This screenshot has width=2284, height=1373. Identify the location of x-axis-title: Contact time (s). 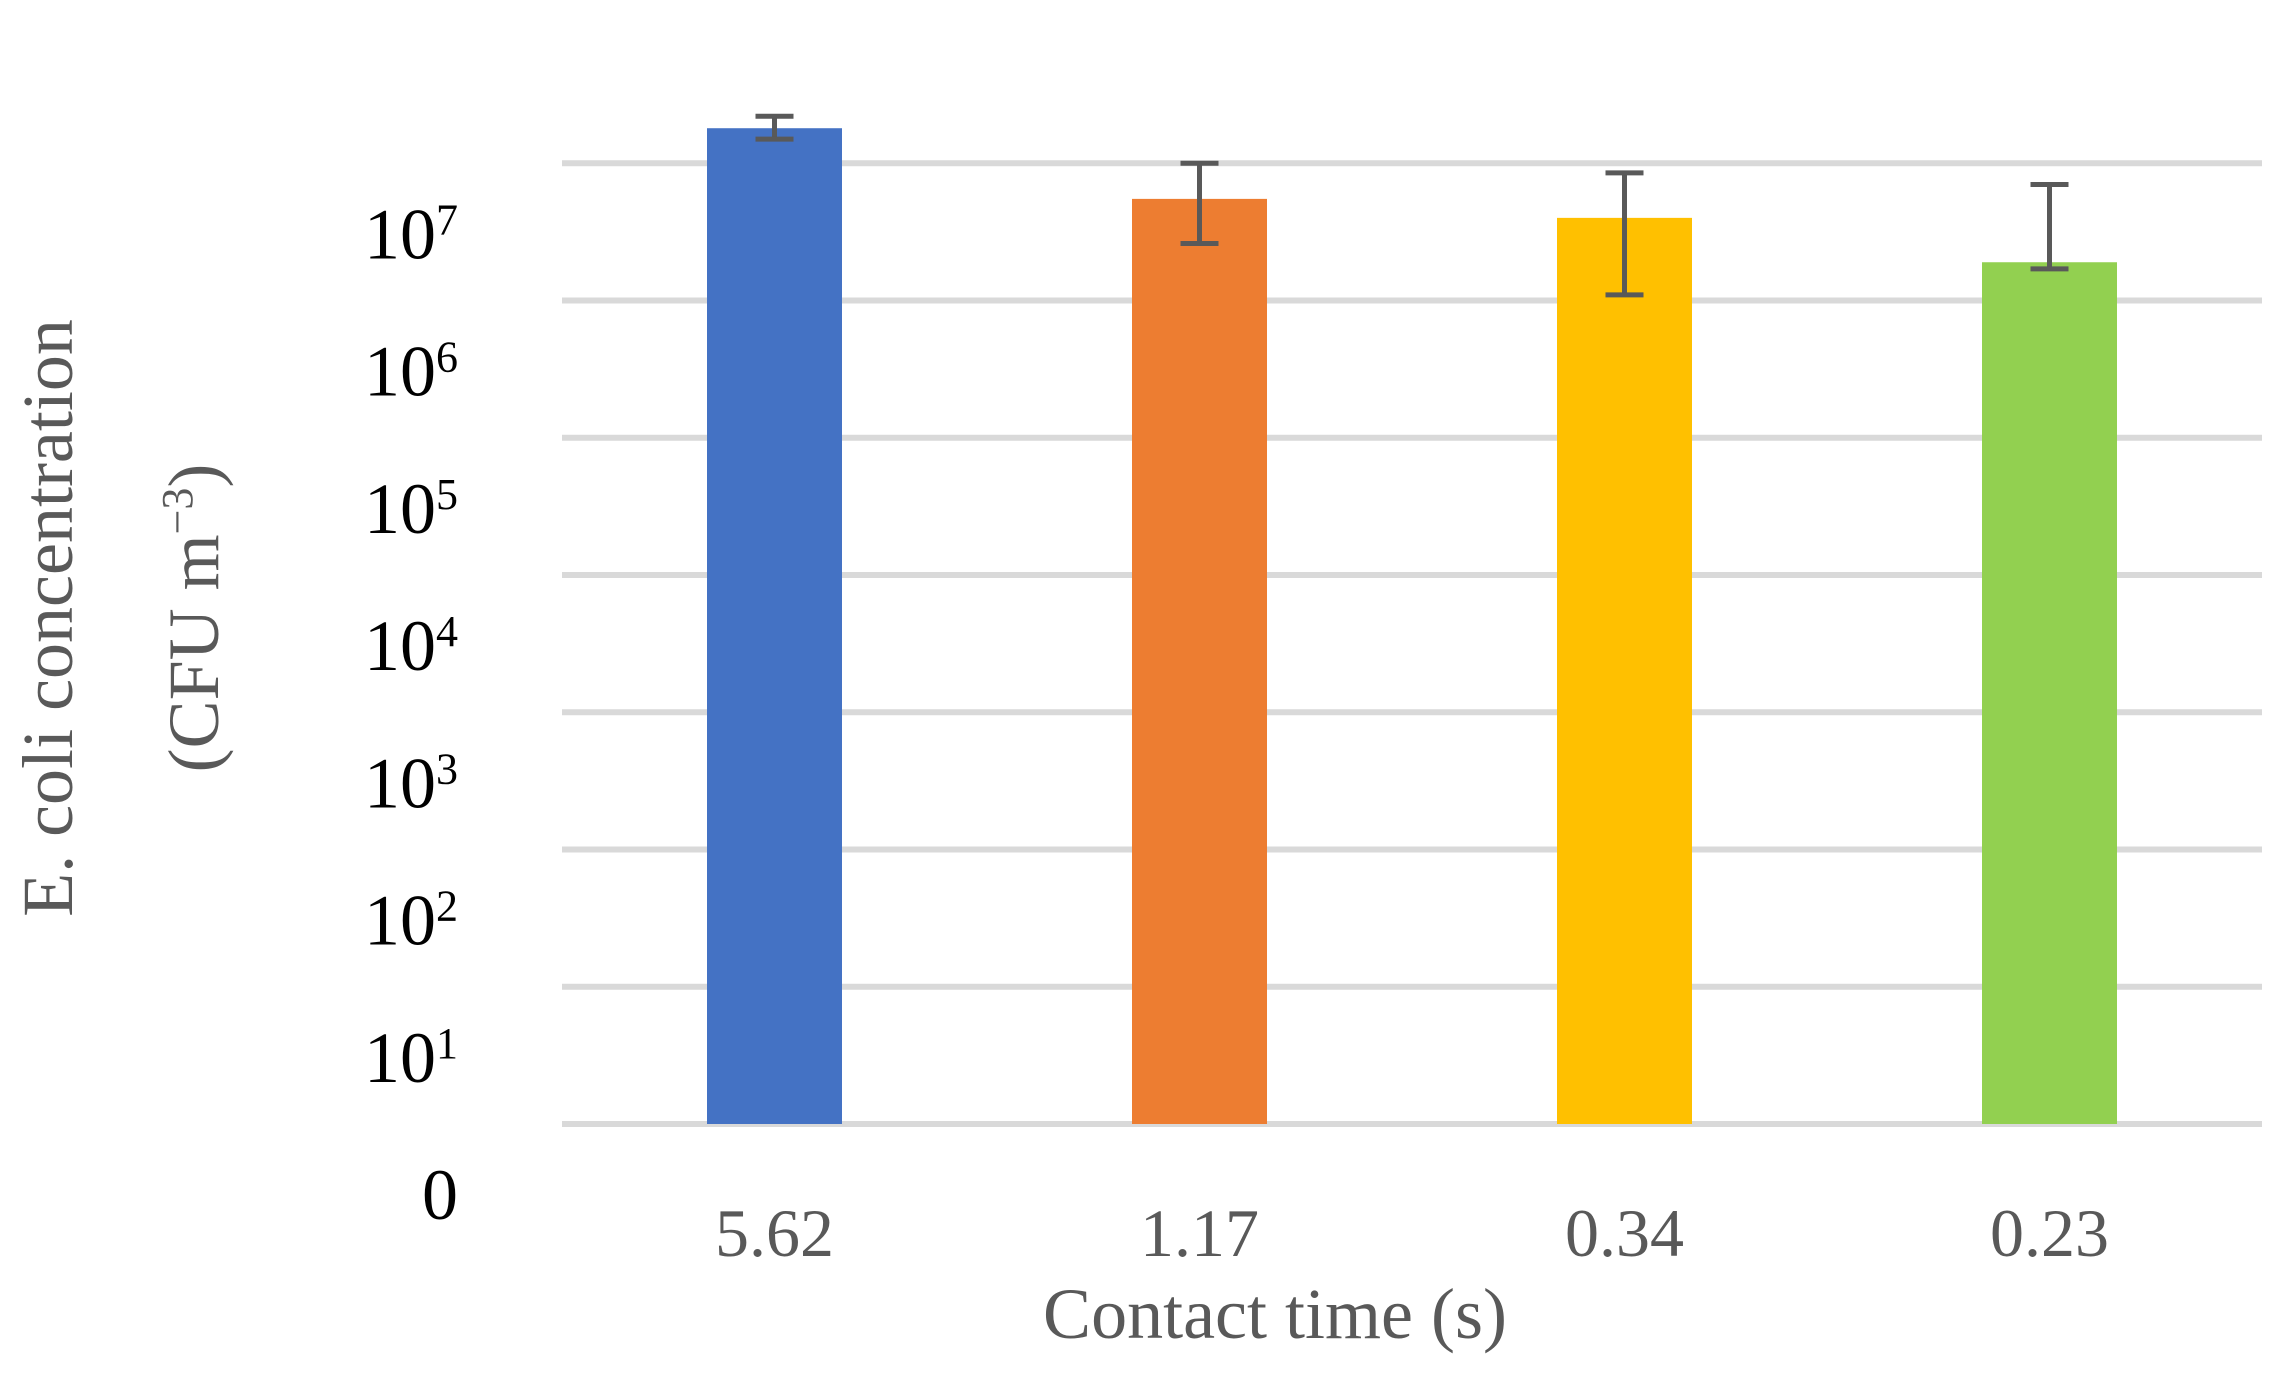
(1275, 1314).